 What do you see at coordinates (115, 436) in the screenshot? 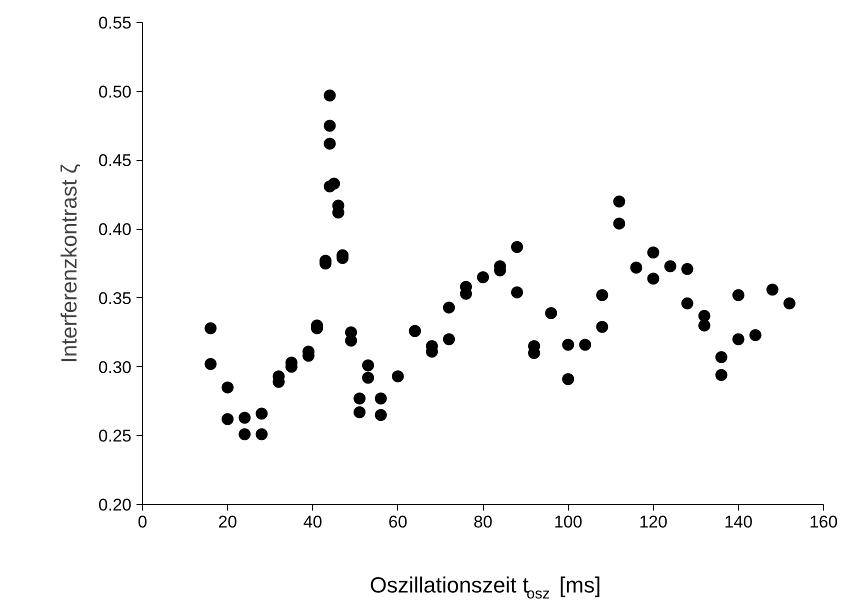
I see `y-tick-label: 0.25` at bounding box center [115, 436].